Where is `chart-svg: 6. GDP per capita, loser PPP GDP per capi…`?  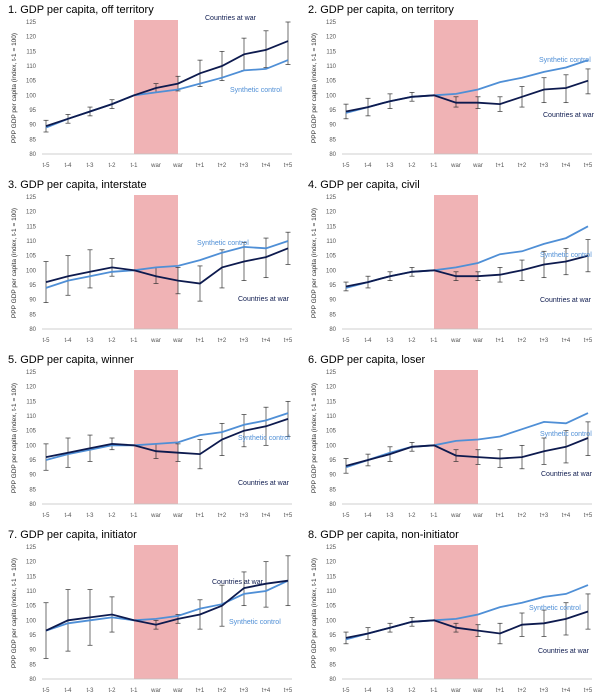
chart-svg: 6. GDP per capita, loser PPP GDP per capi… is located at coordinates (450, 436).